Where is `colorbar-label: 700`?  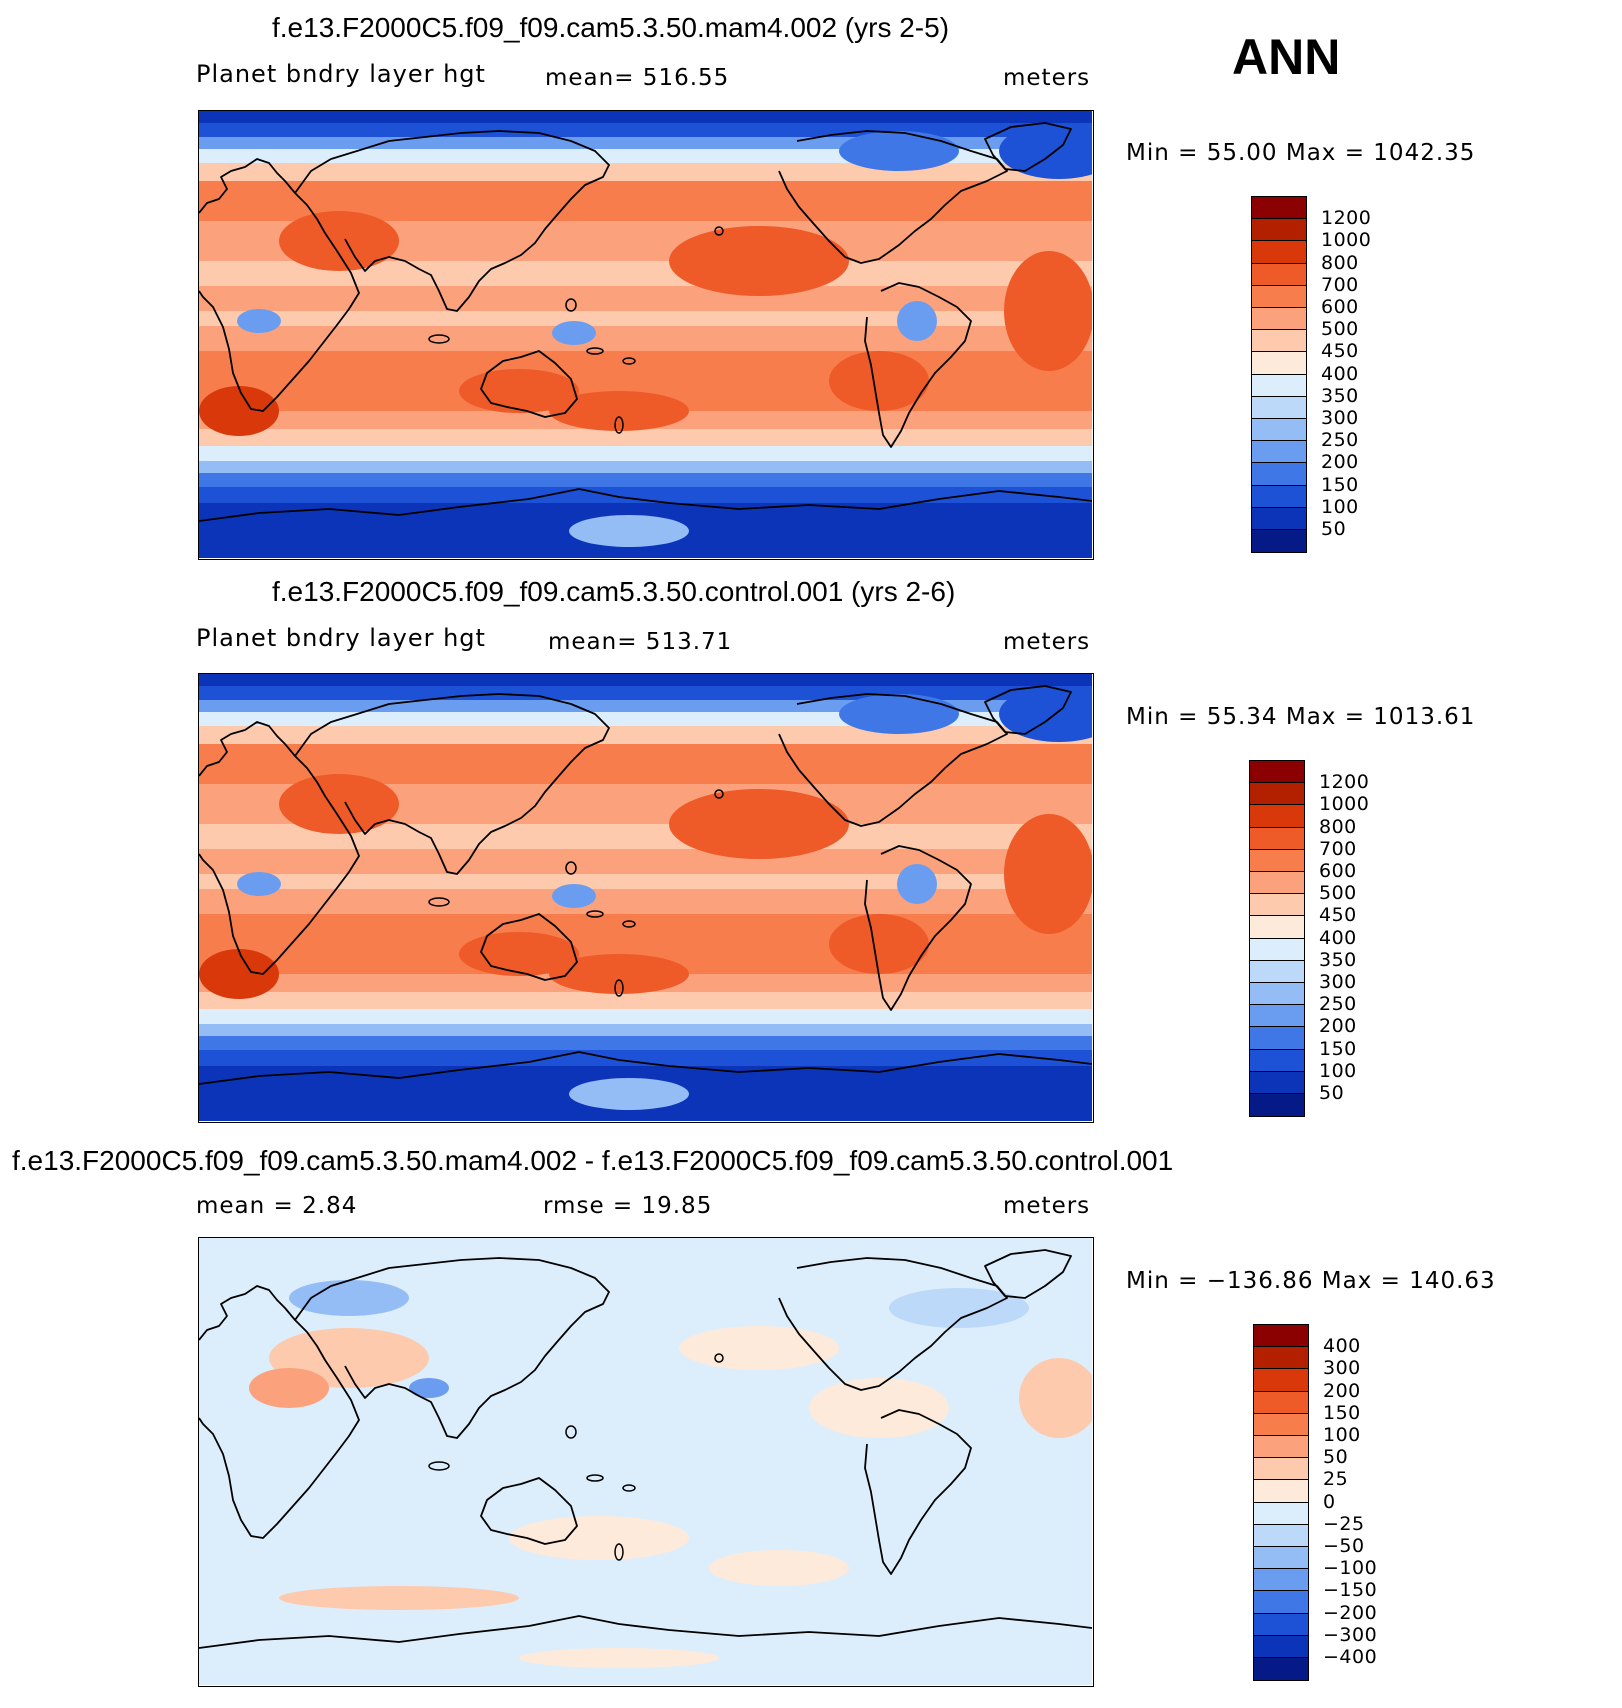 colorbar-label: 700 is located at coordinates (1338, 848).